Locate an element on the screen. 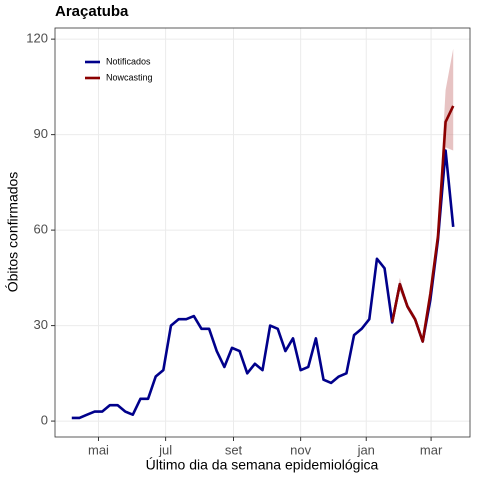 The height and width of the screenshot is (480, 480). x-axis-label: Último dia da semana epidemiológica is located at coordinates (262, 465).